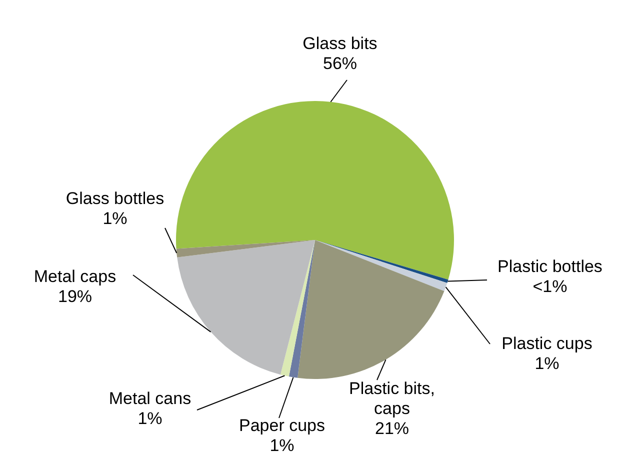 The width and height of the screenshot is (627, 469). I want to click on slice-label: Glass bottles, so click(115, 198).